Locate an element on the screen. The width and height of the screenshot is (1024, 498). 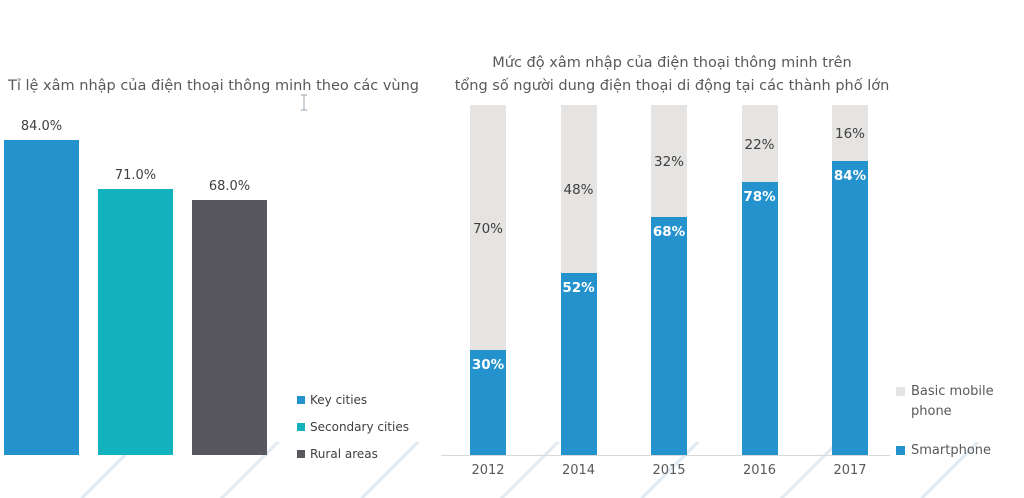
label-smartphone-2012: 30% is located at coordinates (488, 365).